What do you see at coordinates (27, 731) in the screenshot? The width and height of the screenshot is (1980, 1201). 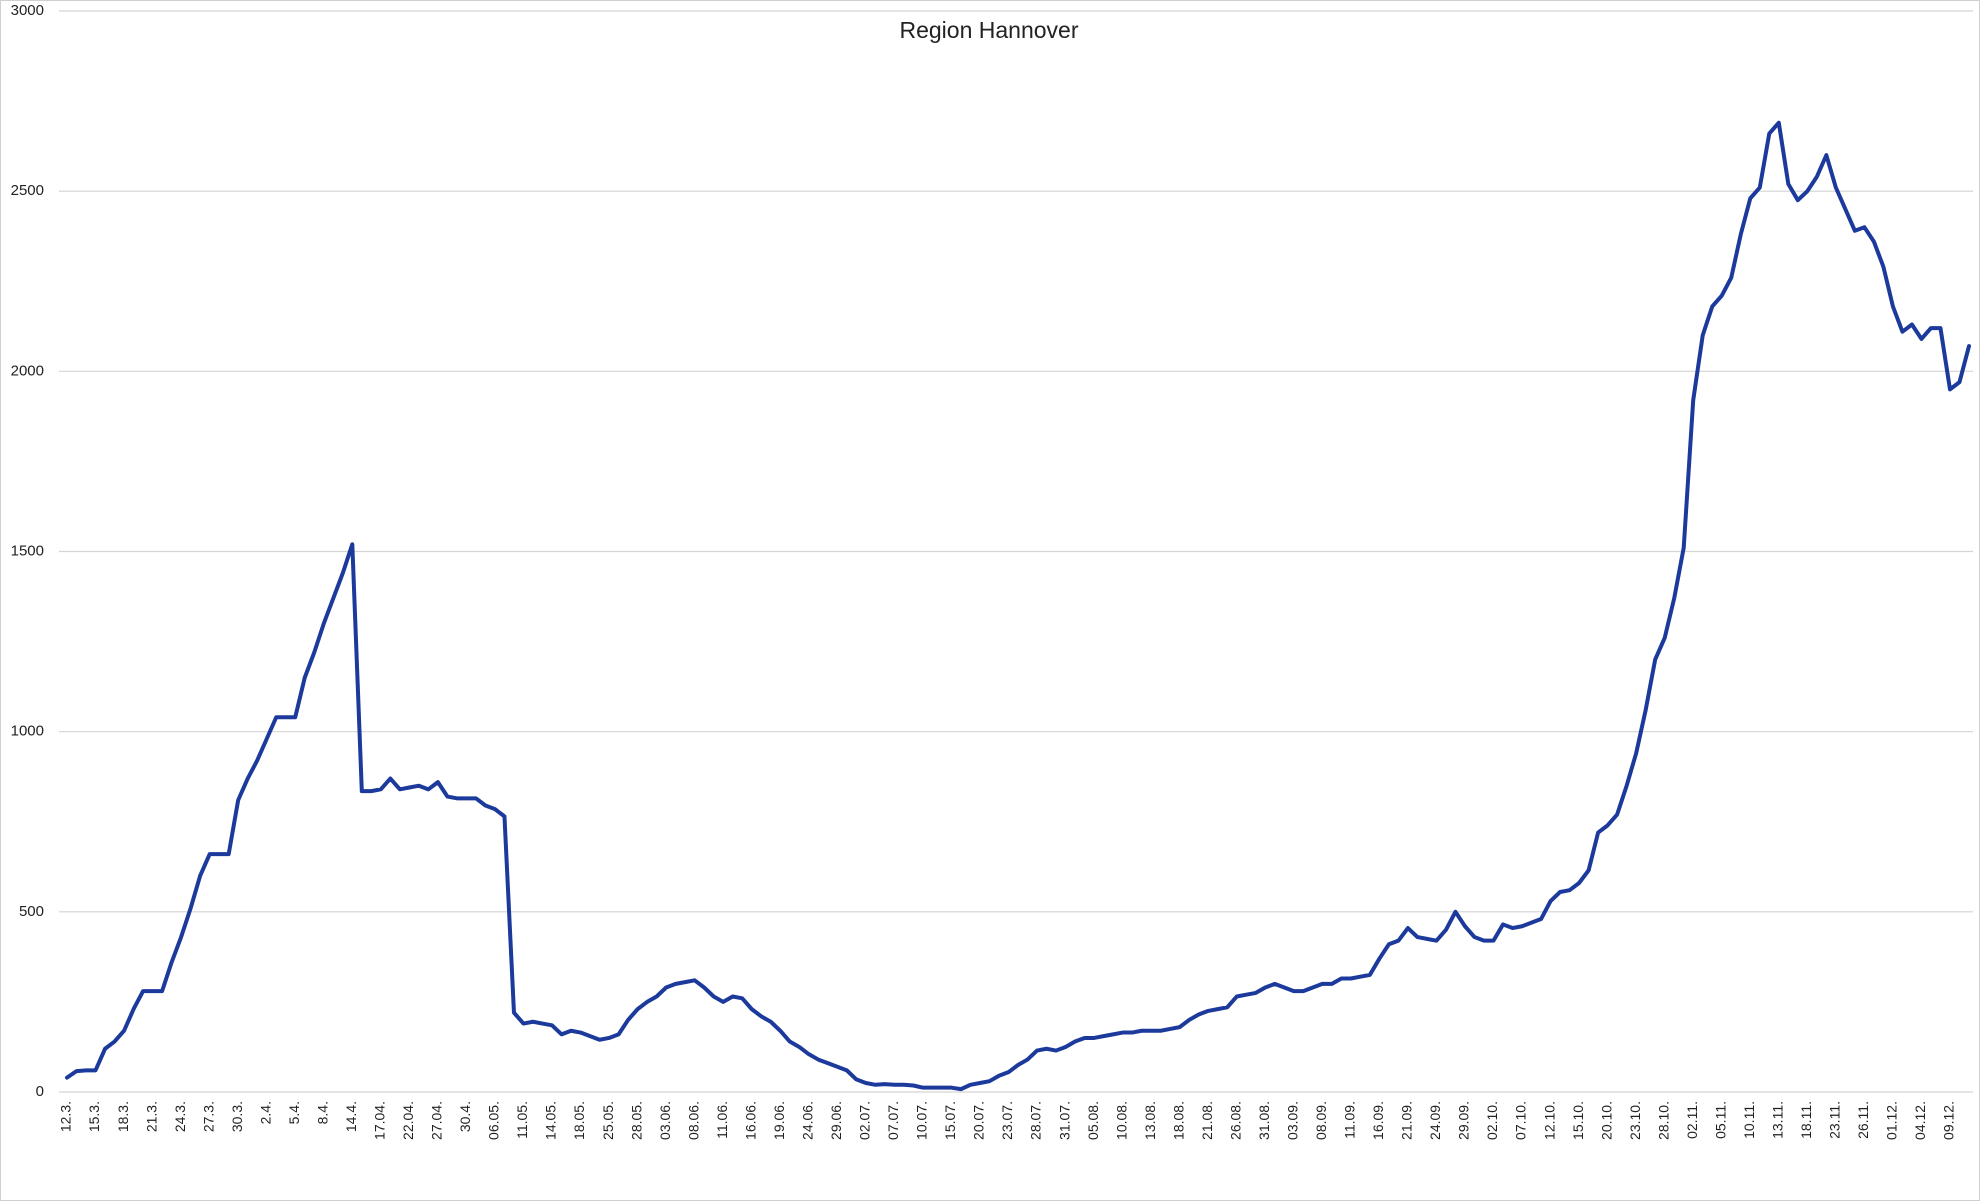 I see `y-tick-label: 1000` at bounding box center [27, 731].